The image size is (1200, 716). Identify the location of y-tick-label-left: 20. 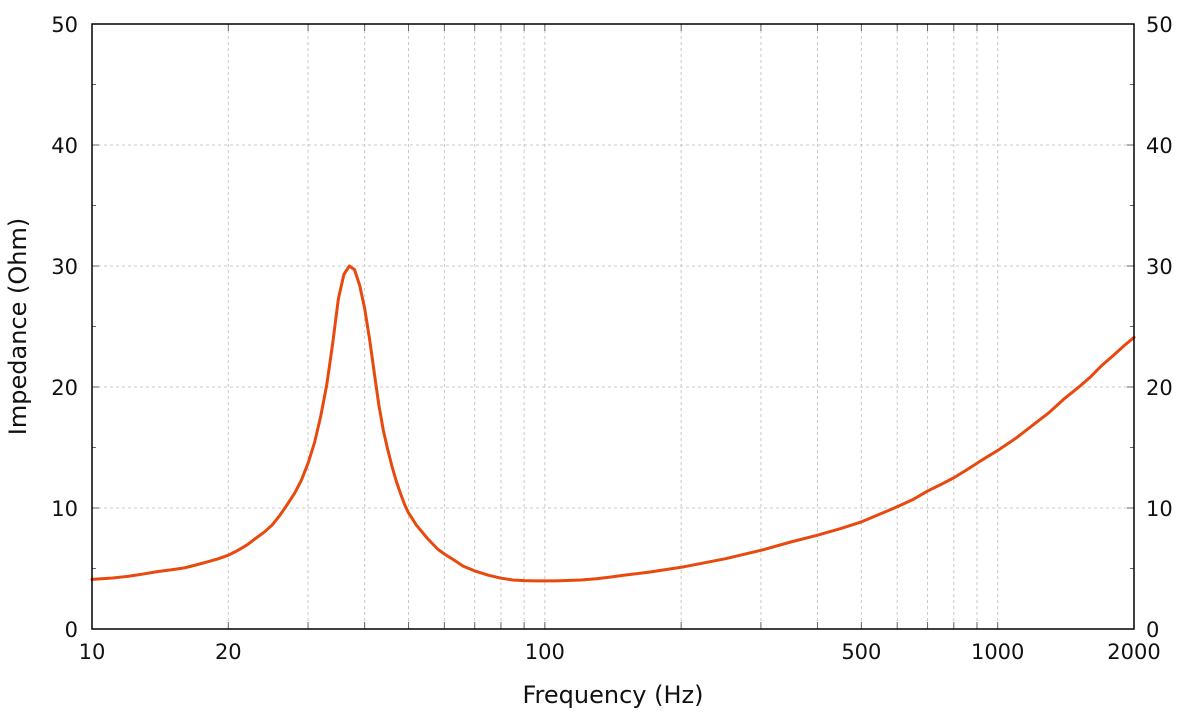
(64, 388).